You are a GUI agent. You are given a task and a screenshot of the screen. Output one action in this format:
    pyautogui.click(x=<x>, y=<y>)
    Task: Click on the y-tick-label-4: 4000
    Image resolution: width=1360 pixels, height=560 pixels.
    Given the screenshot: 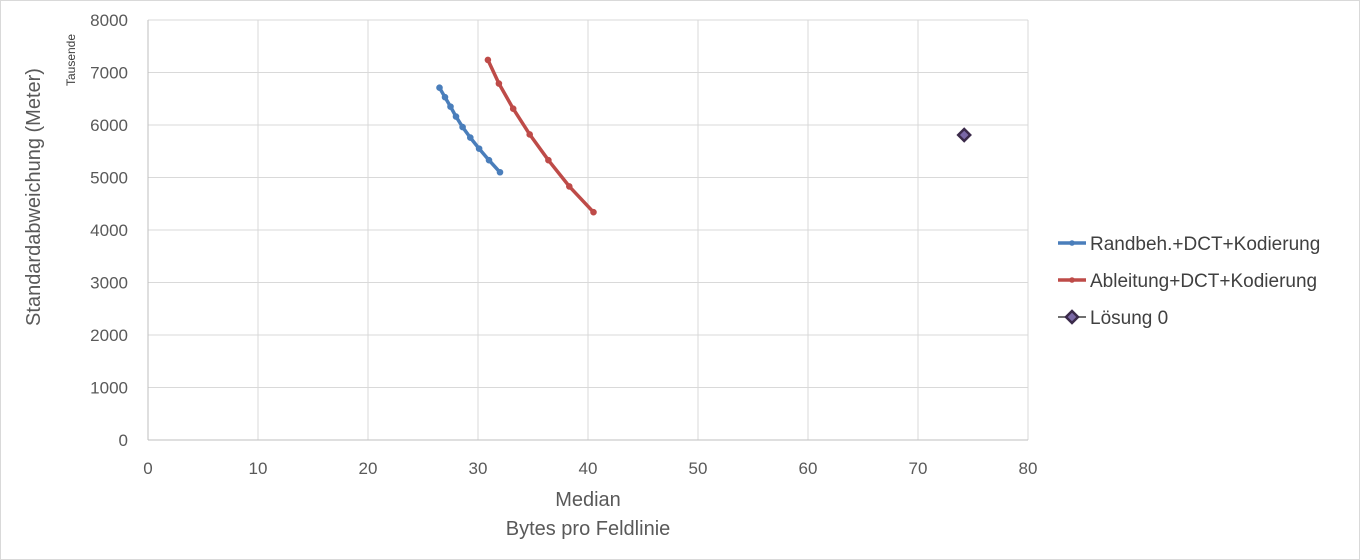 What is the action you would take?
    pyautogui.click(x=109, y=230)
    